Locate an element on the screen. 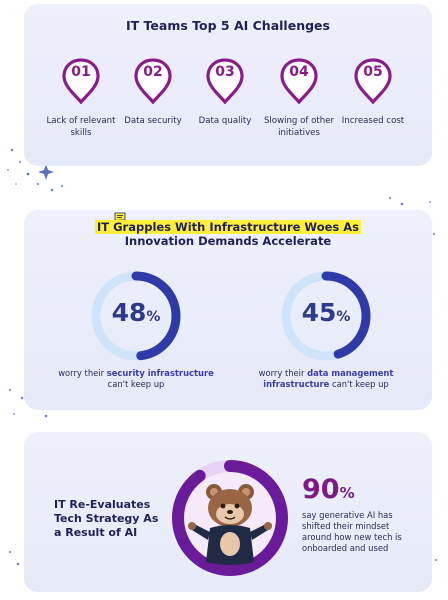  reevaluate-progress-ring is located at coordinates (230, 518).